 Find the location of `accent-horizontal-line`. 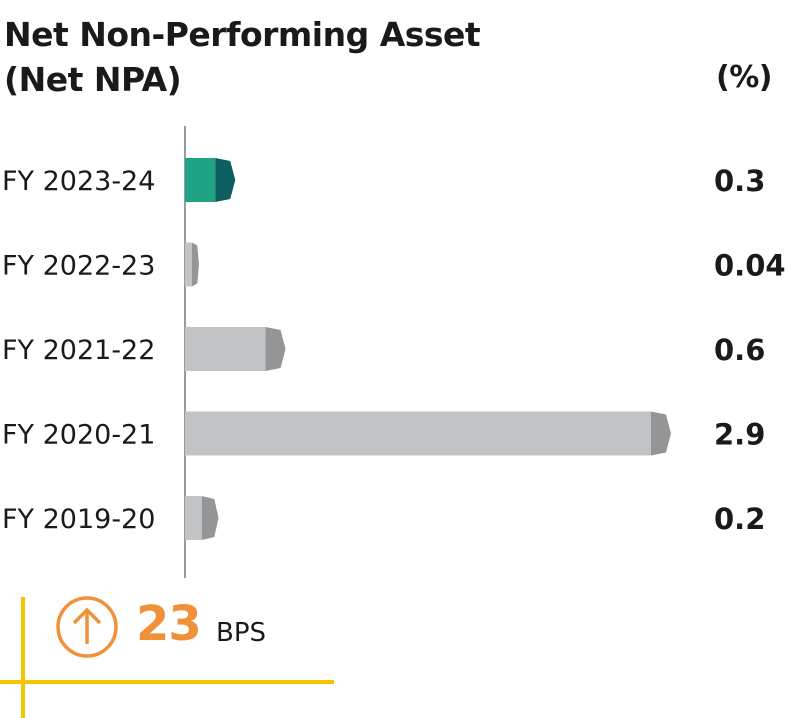

accent-horizontal-line is located at coordinates (167, 682).